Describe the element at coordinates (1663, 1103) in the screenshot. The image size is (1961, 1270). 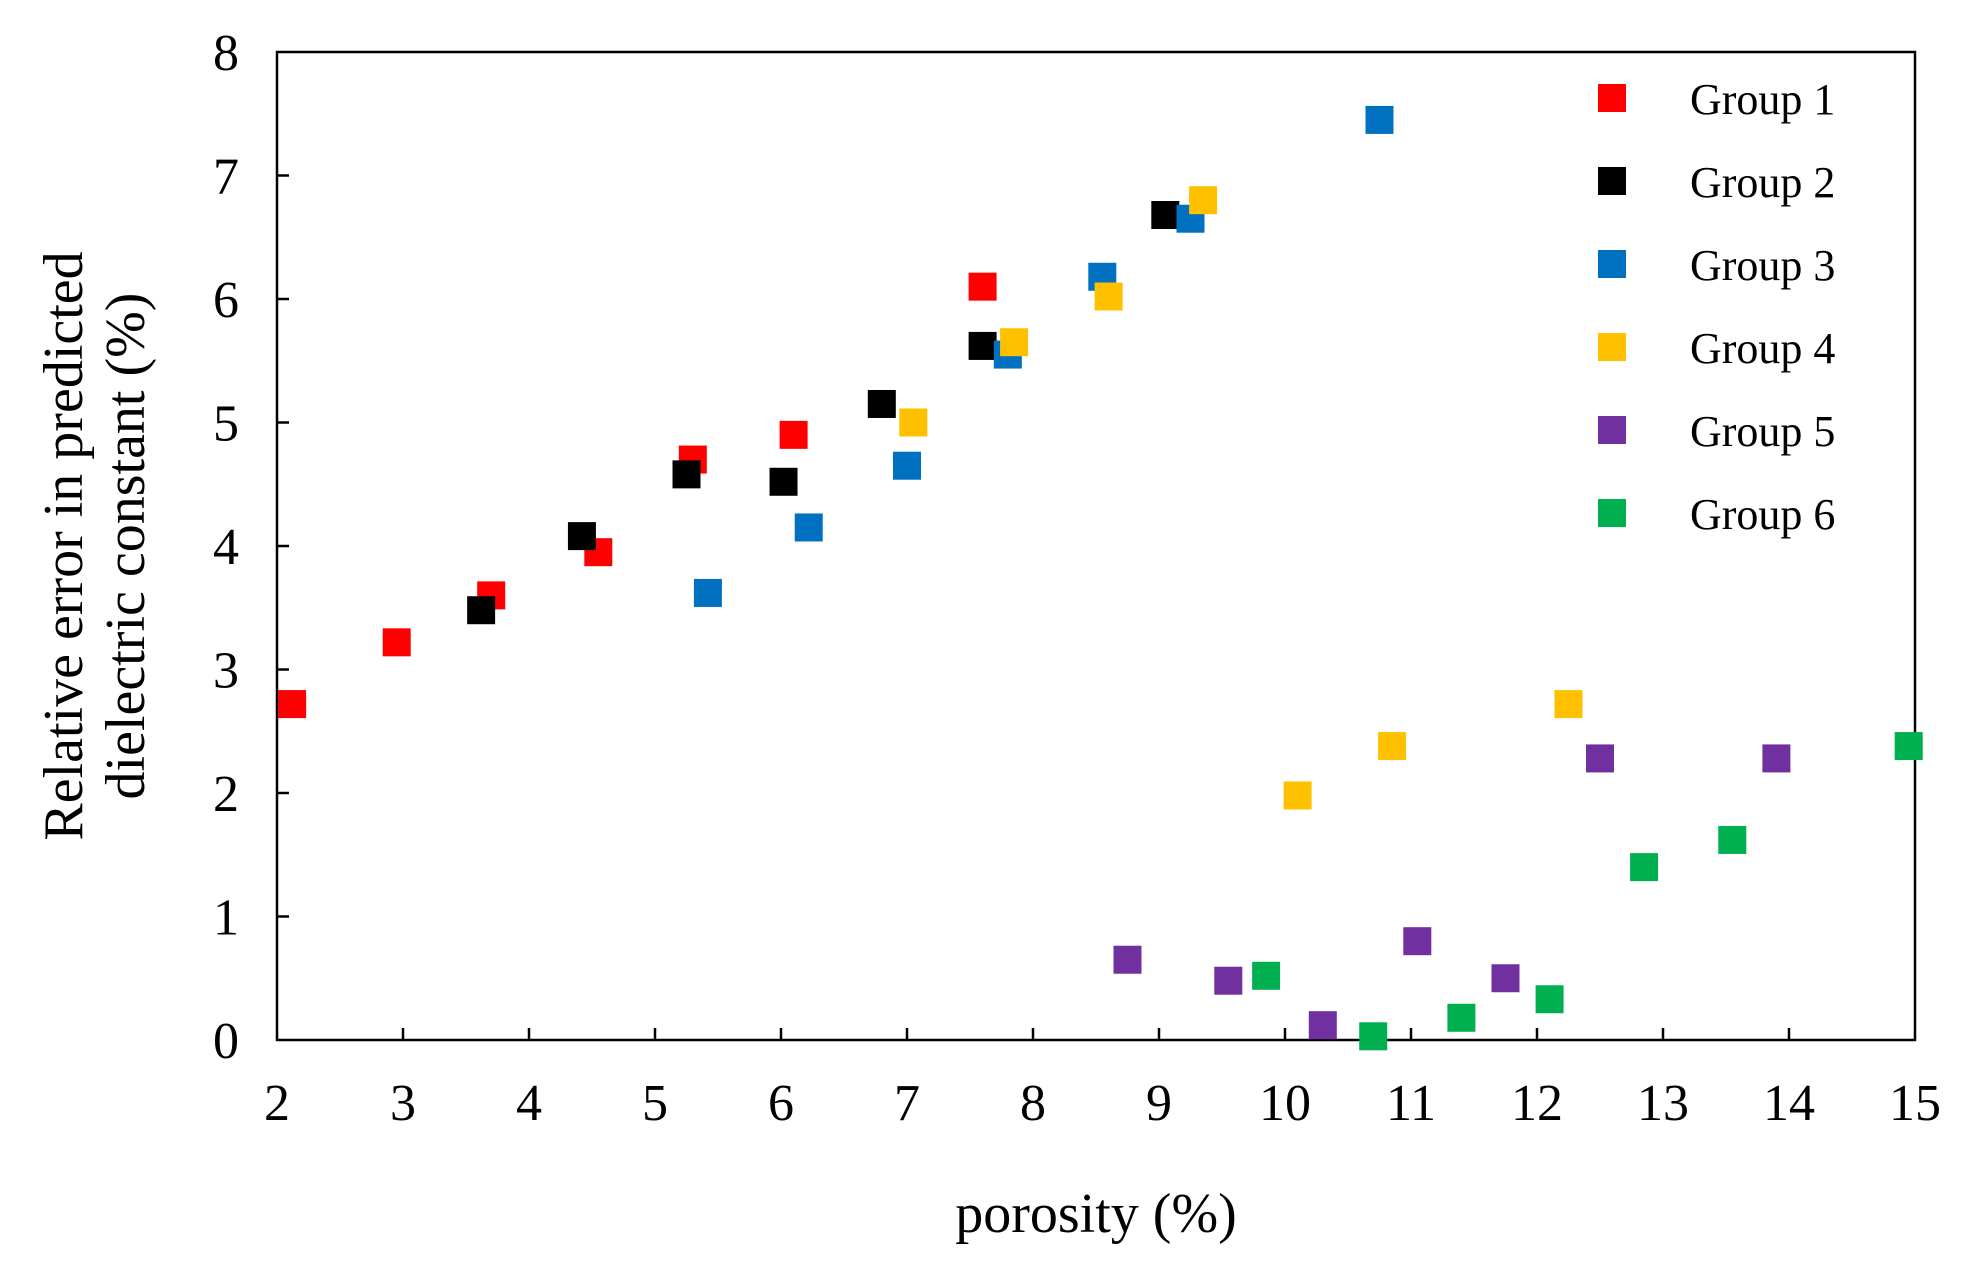
I see `x-tick-label: 13` at that location.